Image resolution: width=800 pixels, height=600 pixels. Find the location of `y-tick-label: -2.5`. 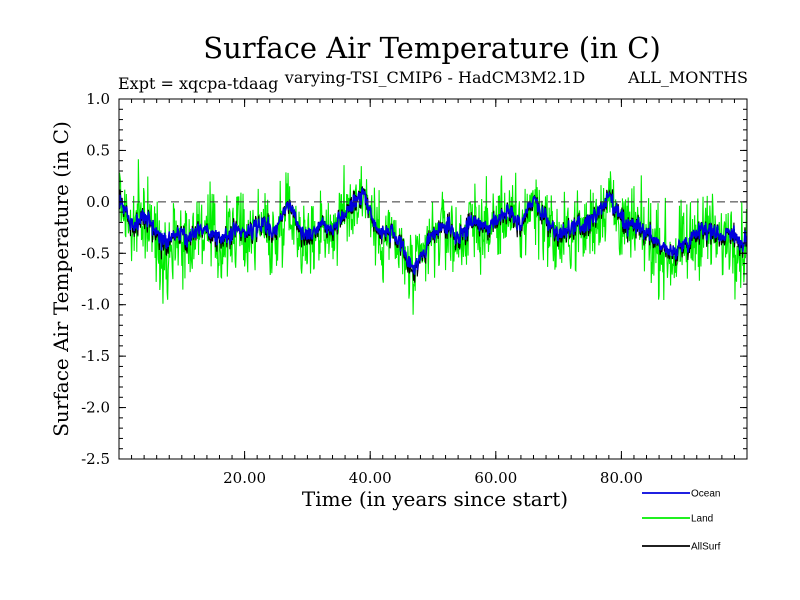

y-tick-label: -2.5 is located at coordinates (95, 459).